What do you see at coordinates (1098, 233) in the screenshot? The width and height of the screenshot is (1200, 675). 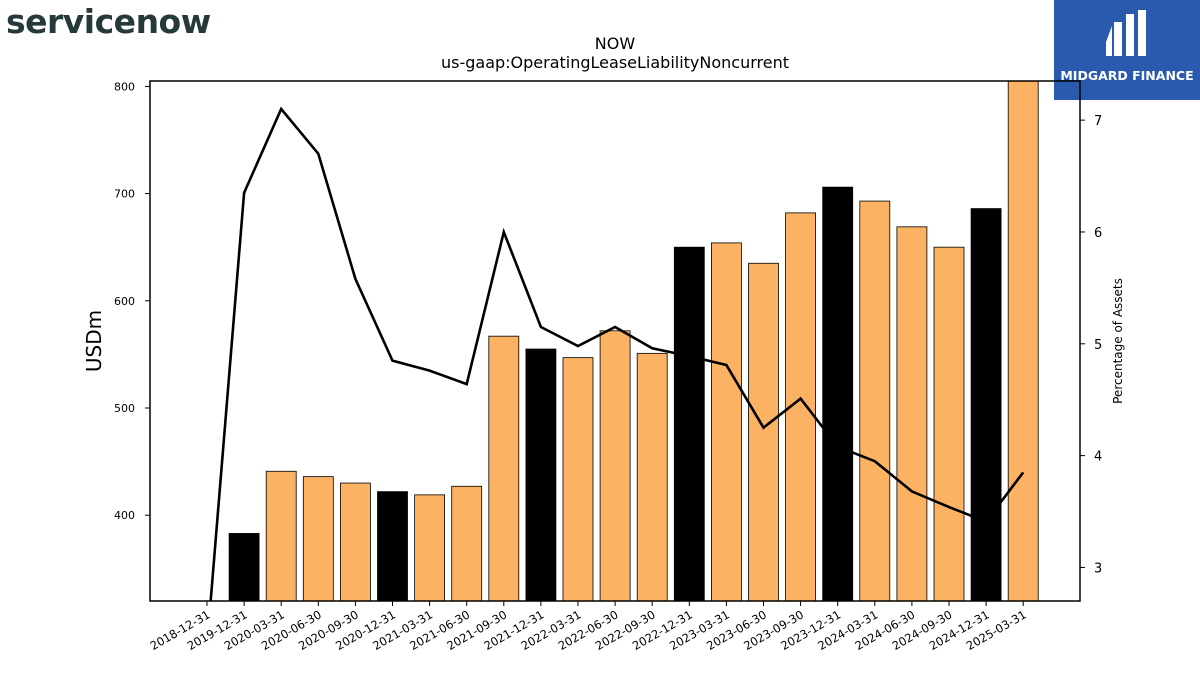 I see `y2-tick-label: 6` at bounding box center [1098, 233].